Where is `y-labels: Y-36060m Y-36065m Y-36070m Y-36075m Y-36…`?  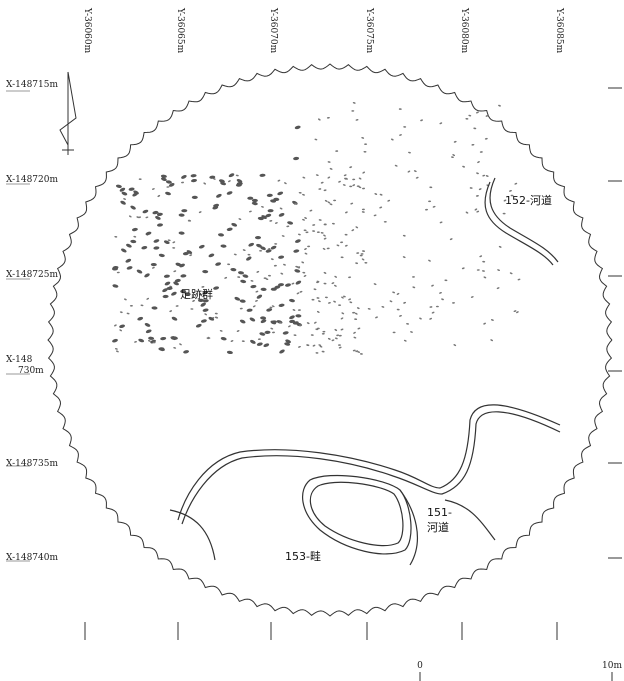
y-labels: Y-36060m Y-36065m Y-36070m Y-36075m Y-36… is located at coordinates (323, 30).